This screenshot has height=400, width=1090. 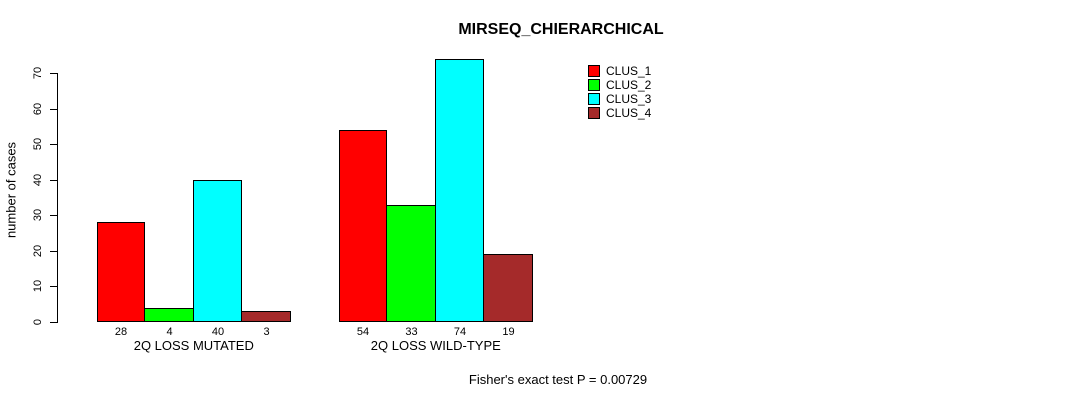 What do you see at coordinates (411, 332) in the screenshot?
I see `bar-value-label: 33` at bounding box center [411, 332].